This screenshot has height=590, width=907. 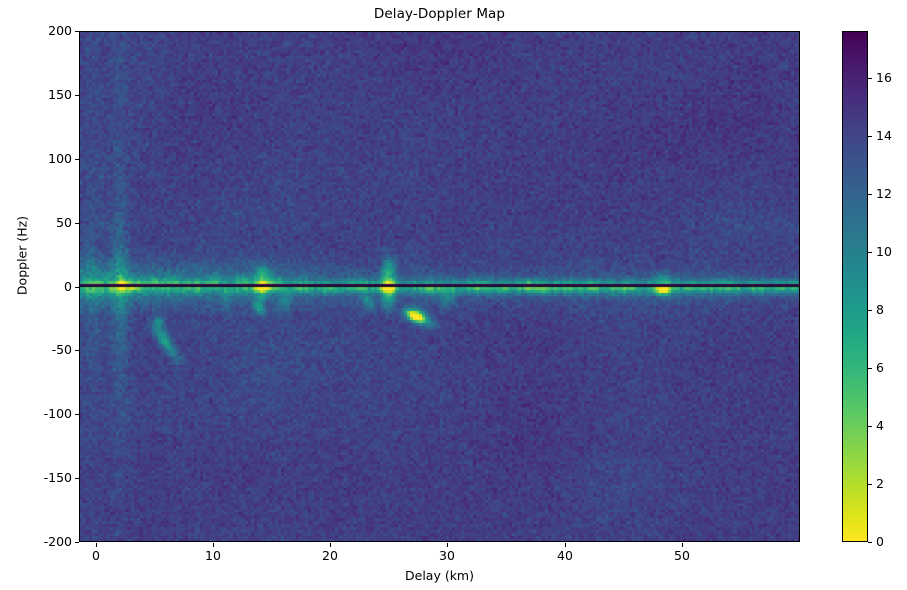 I want to click on y-ticklabel: 100, so click(x=60, y=158).